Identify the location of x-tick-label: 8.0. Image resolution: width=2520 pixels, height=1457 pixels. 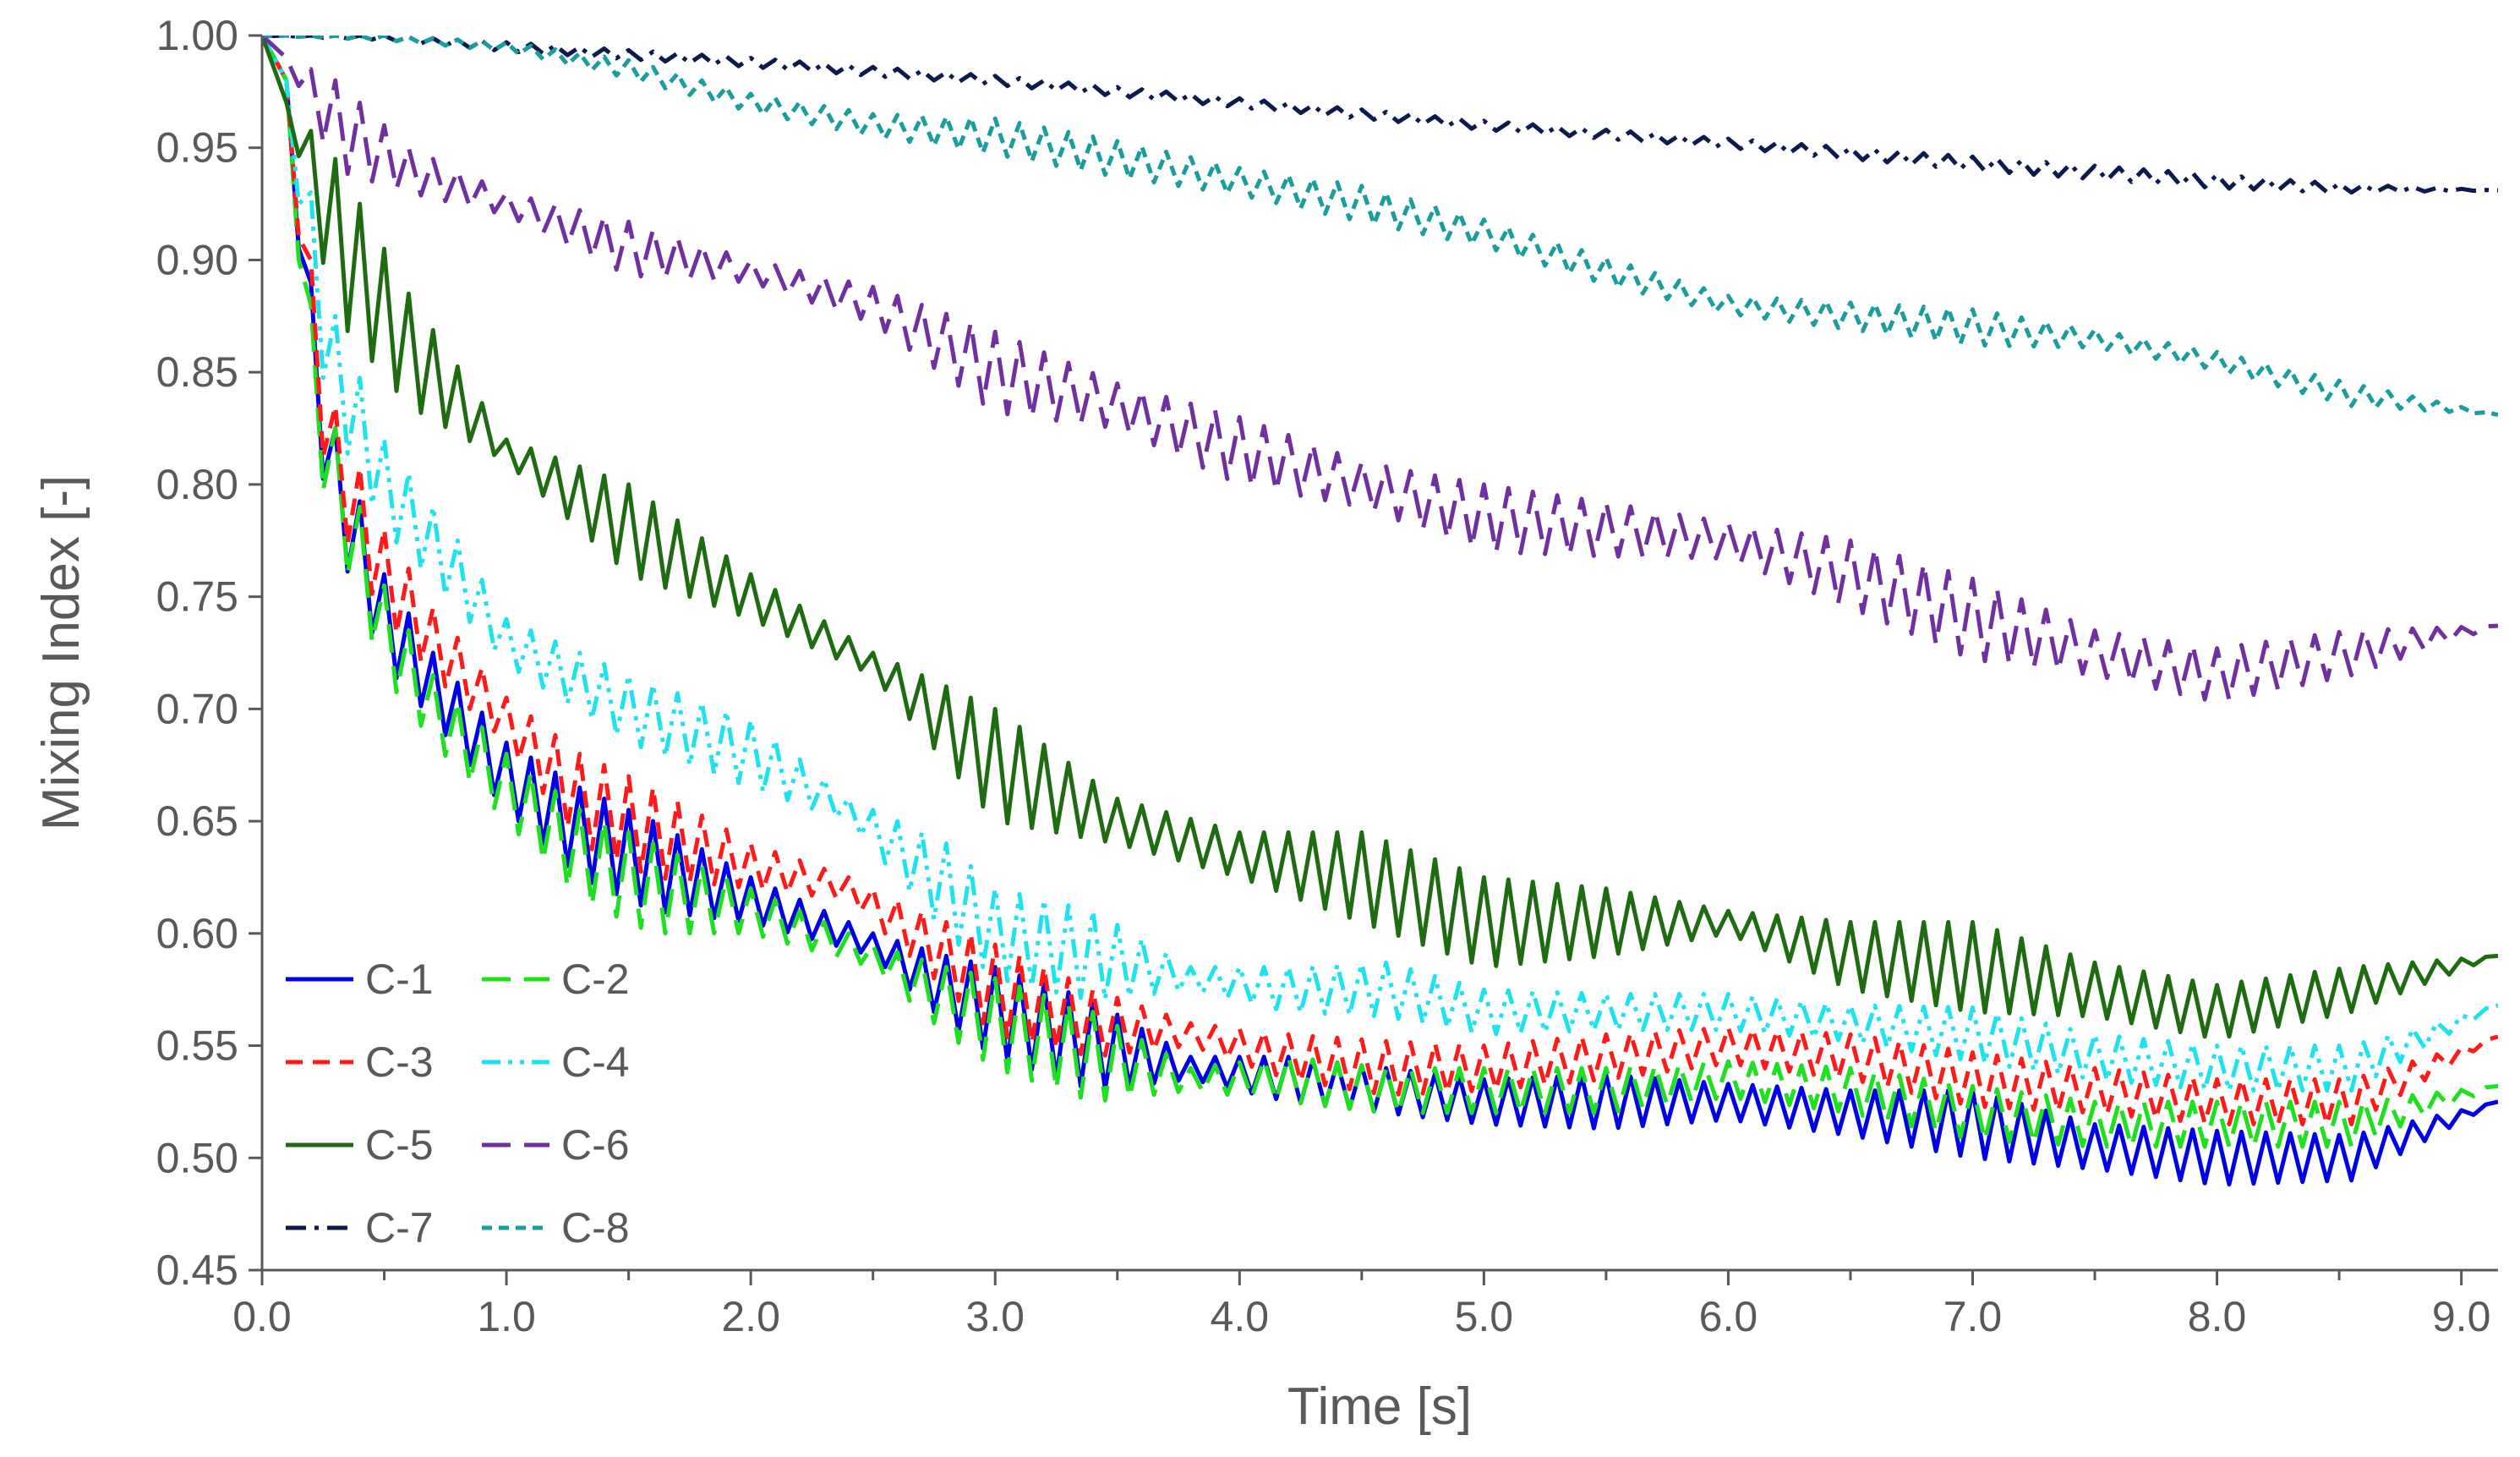
(2217, 1316).